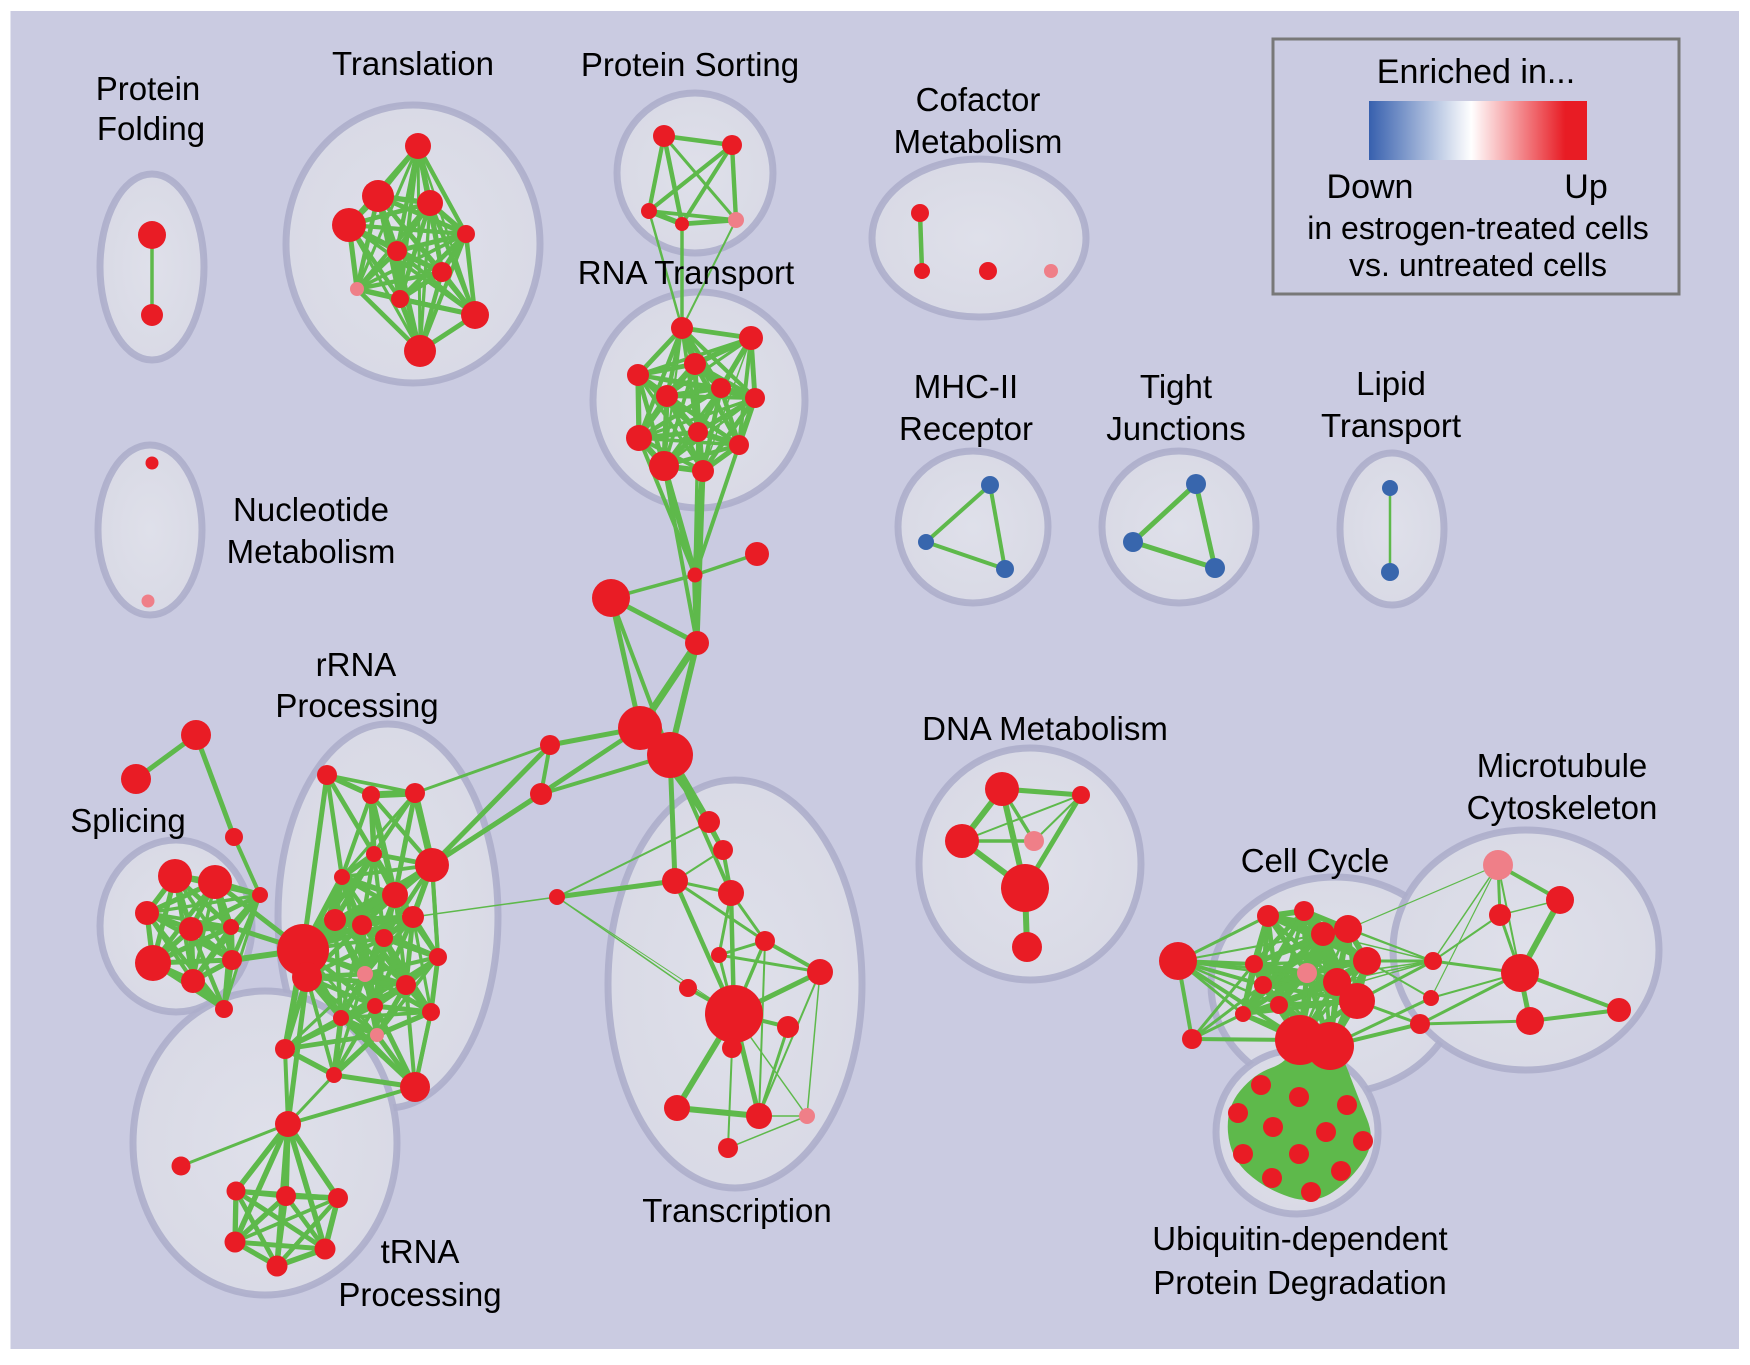 Image resolution: width=1750 pixels, height=1365 pixels. Describe the element at coordinates (966, 386) in the screenshot. I see `svg-text: MHC-II` at that location.